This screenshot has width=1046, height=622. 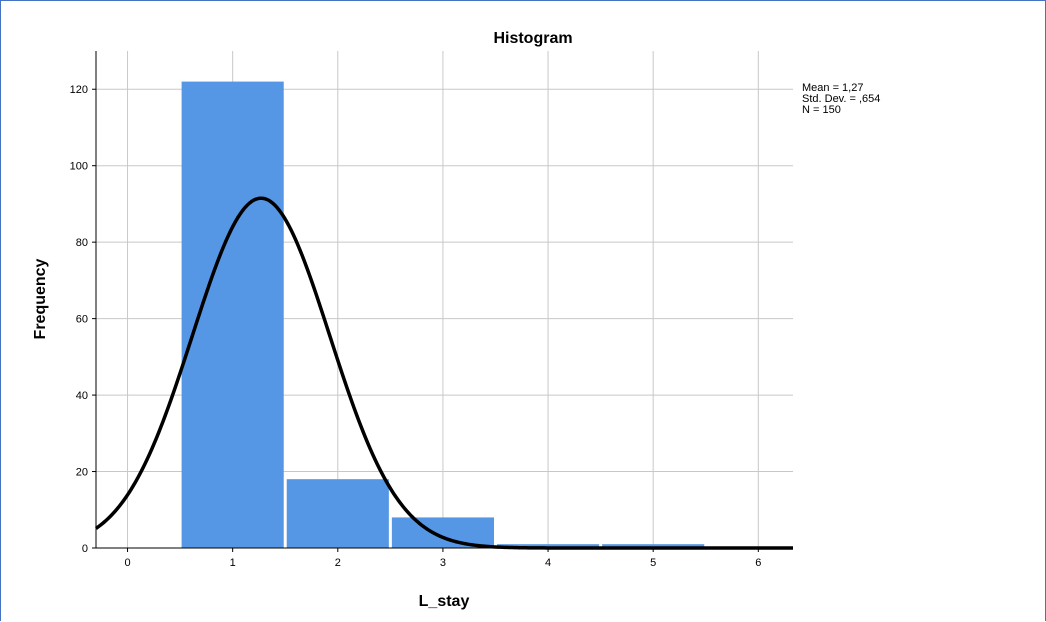 I want to click on y-tick-label: 60, so click(x=82, y=320).